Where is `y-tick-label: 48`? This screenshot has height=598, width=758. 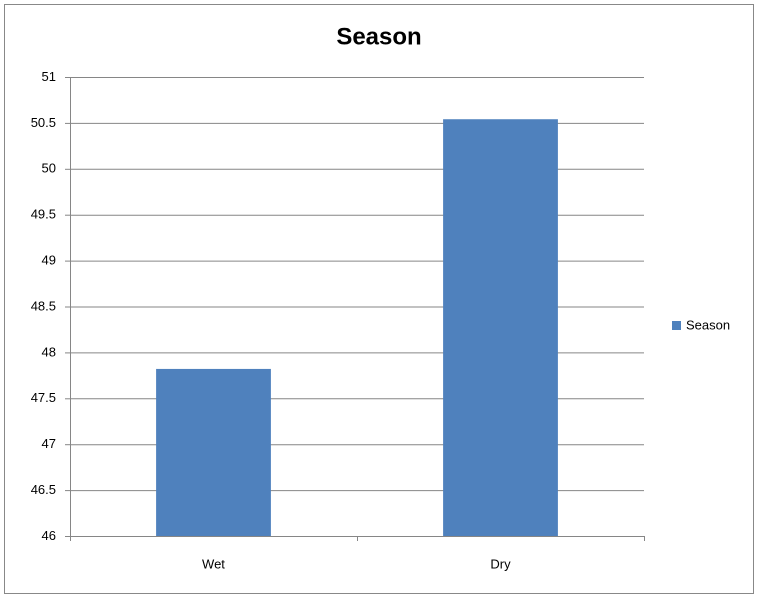
y-tick-label: 48 is located at coordinates (49, 351).